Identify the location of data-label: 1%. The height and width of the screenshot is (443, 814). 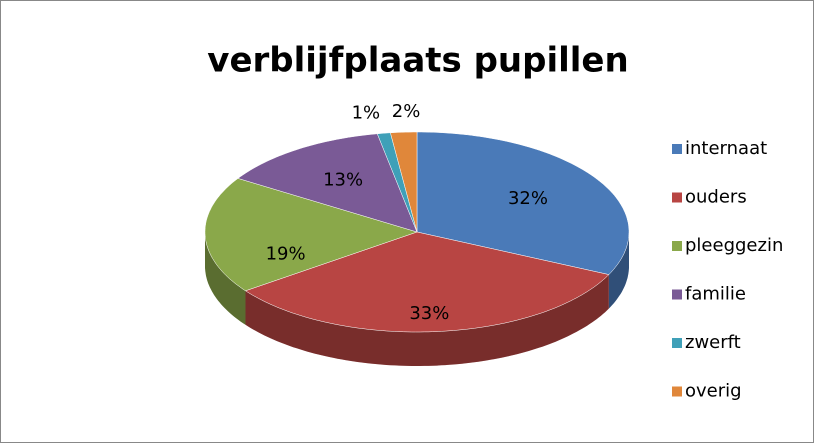
(366, 112).